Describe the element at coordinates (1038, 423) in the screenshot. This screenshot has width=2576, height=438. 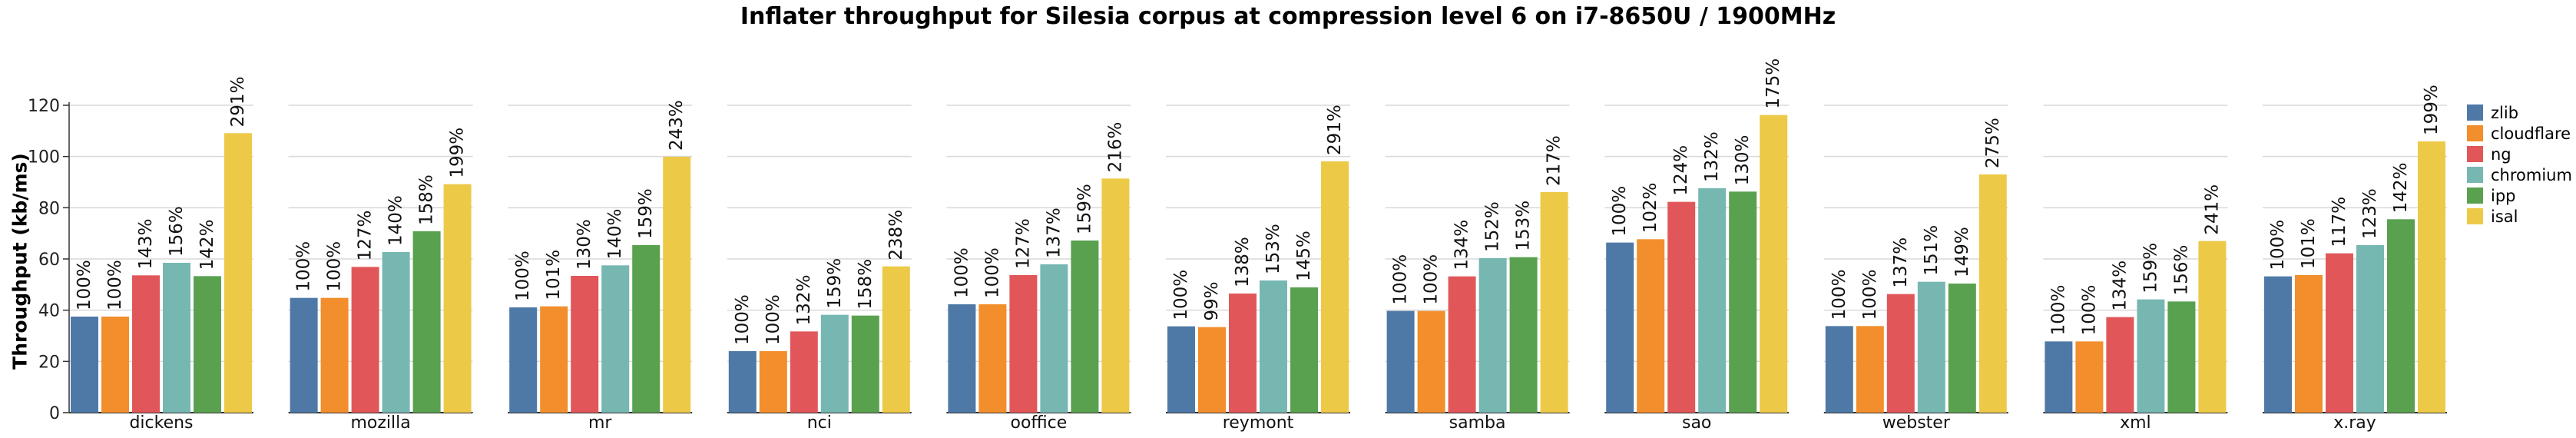
I see `x-tick-label: ooffice` at that location.